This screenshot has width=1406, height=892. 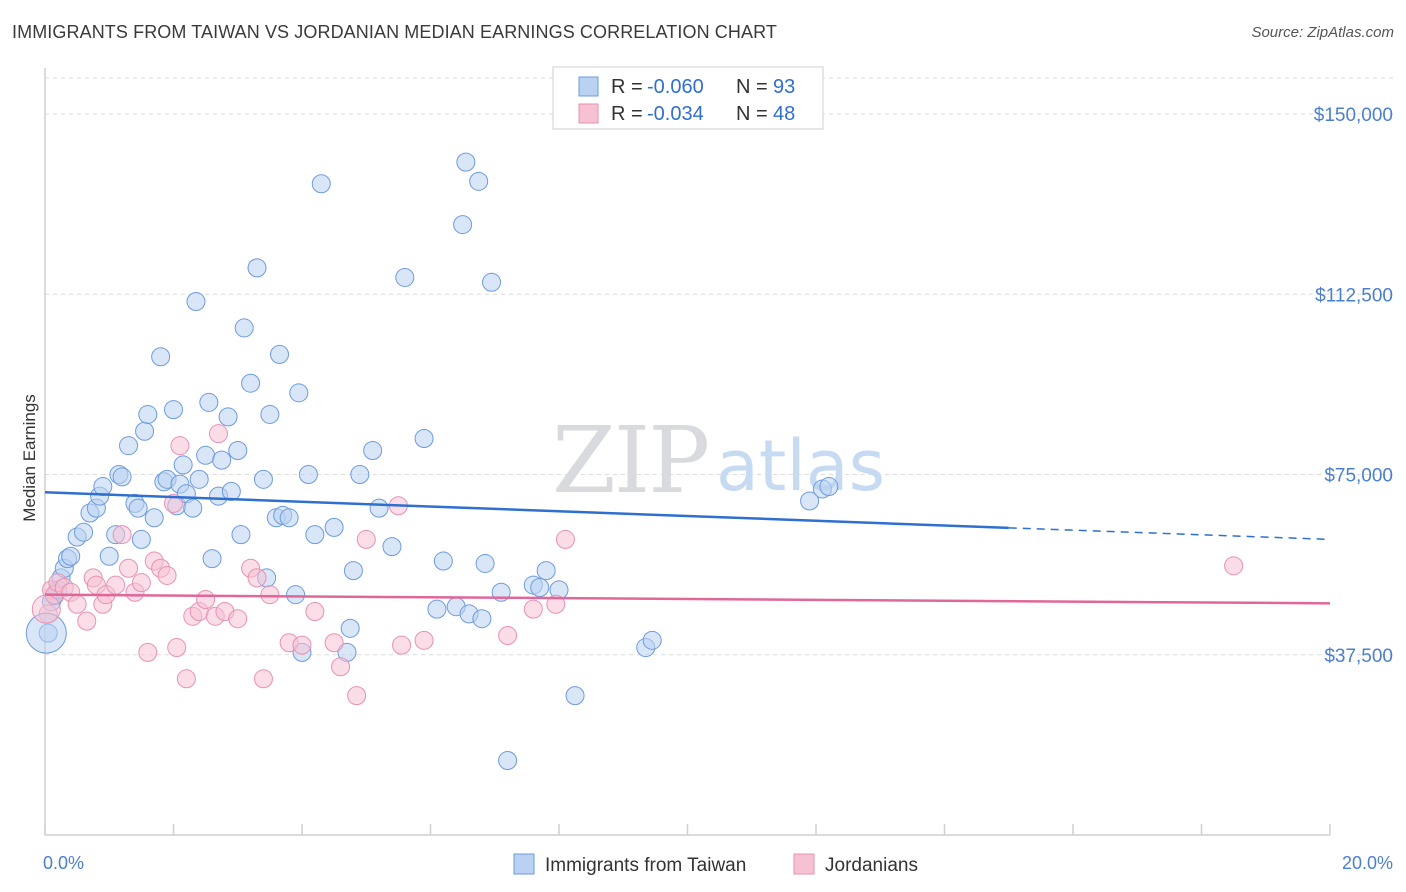 I want to click on stats-legend: R = -0.060 N = 93 R = -0.034 N = 48, so click(x=688, y=98).